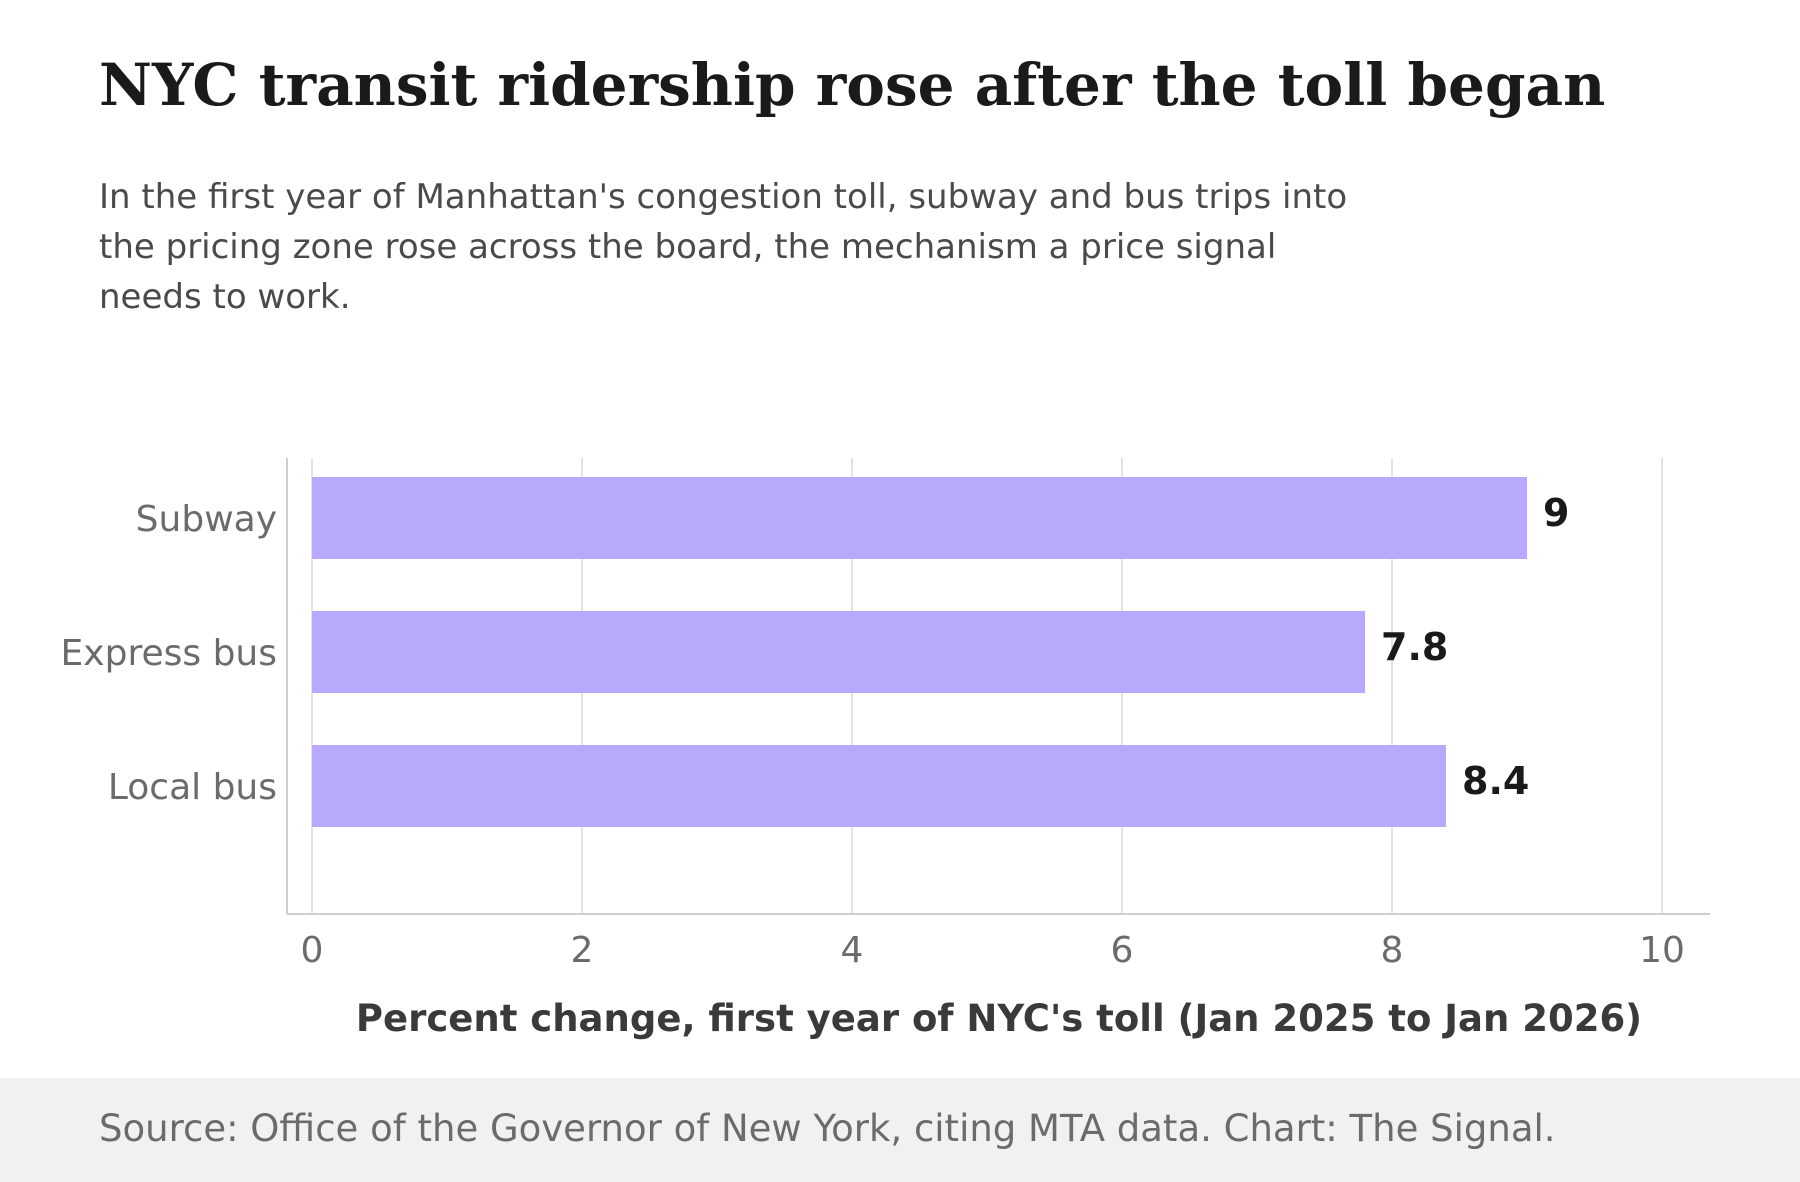 The width and height of the screenshot is (1800, 1182). What do you see at coordinates (1122, 950) in the screenshot?
I see `x-tick-label-6: 6` at bounding box center [1122, 950].